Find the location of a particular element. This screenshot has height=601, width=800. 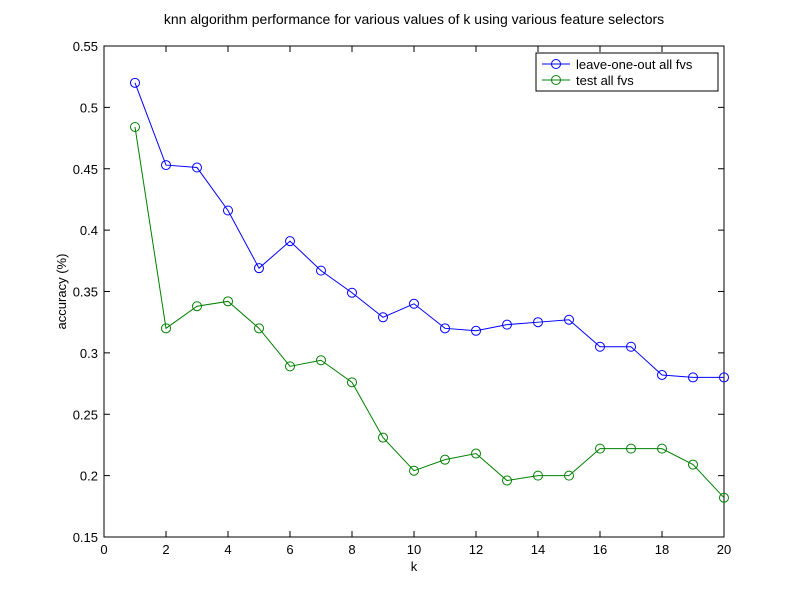

y-axis-label: accuracy (%) is located at coordinates (61, 292).